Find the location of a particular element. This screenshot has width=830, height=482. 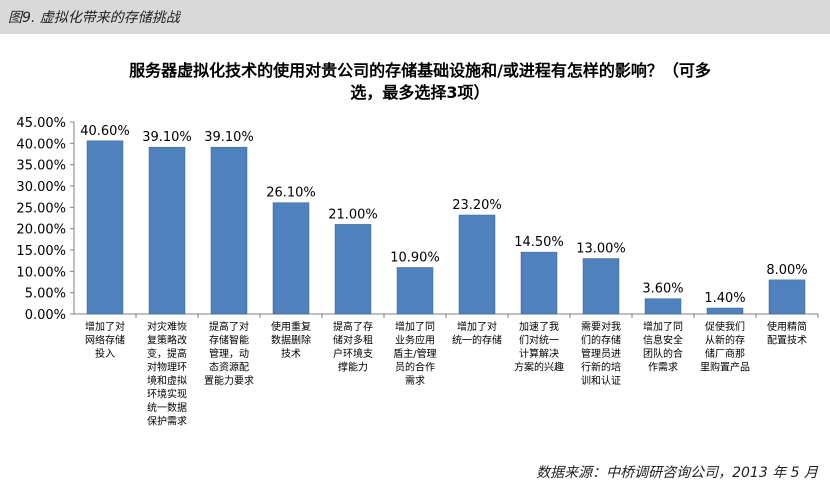

x-category-label: 储厂商那 is located at coordinates (725, 353).